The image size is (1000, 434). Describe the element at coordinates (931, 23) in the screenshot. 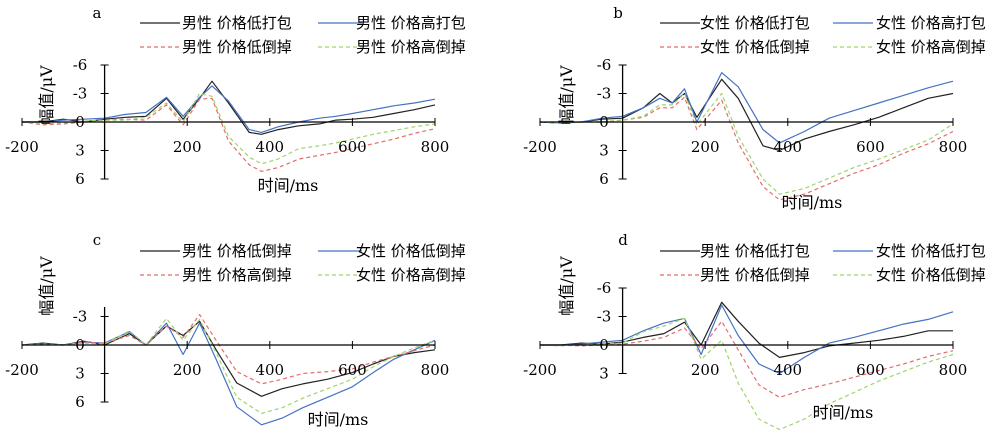

I see `legend-label-2: 女性 价格高打包` at that location.